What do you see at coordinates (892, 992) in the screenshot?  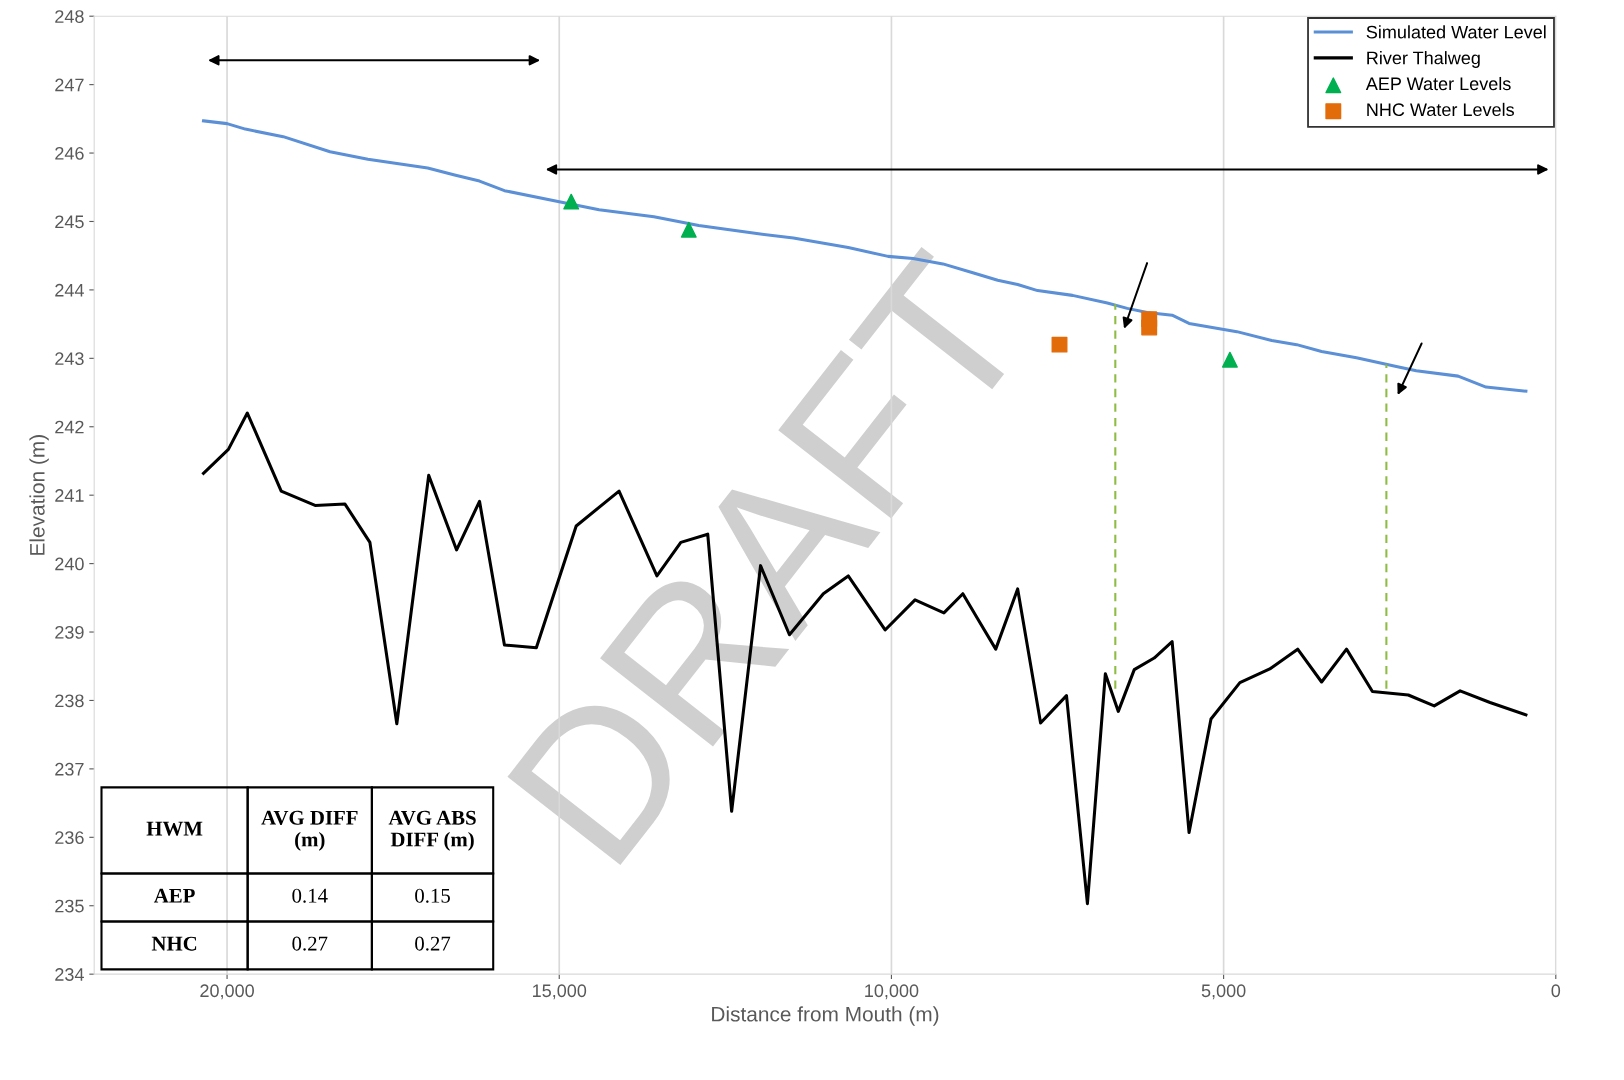 I see `x-tick-label: 10,000` at bounding box center [892, 992].